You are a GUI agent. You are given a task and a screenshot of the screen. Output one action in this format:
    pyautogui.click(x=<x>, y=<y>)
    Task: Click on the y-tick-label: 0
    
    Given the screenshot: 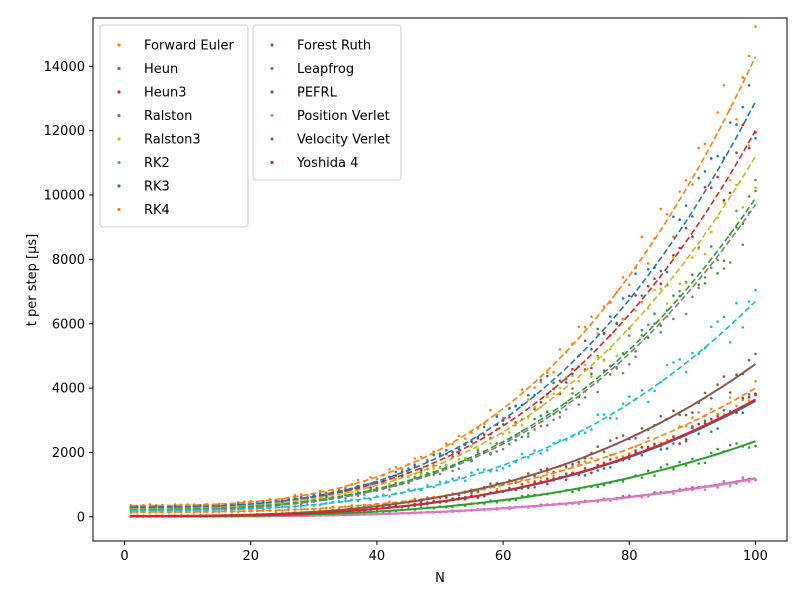 What is the action you would take?
    pyautogui.click(x=81, y=517)
    